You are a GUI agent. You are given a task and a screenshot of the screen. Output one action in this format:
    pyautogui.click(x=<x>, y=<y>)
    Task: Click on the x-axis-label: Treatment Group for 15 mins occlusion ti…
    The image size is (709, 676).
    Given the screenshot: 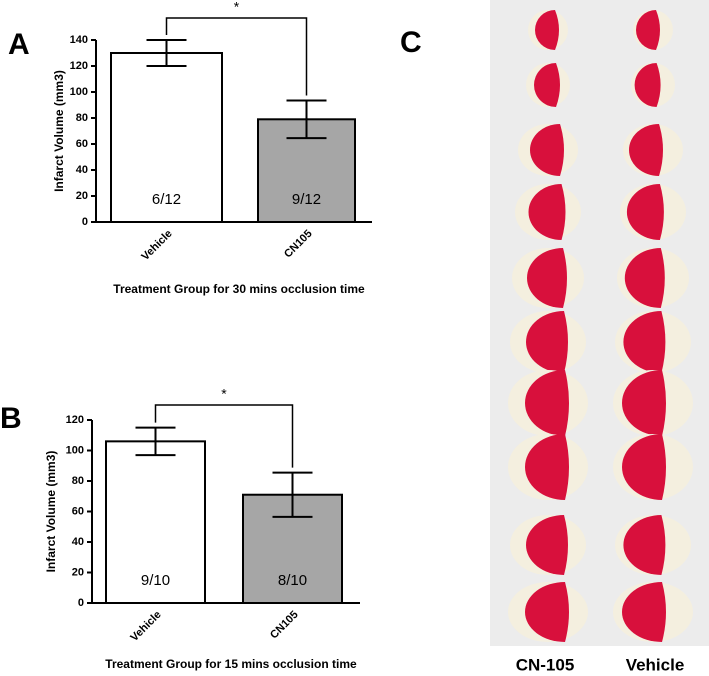 What is the action you would take?
    pyautogui.click(x=231, y=664)
    